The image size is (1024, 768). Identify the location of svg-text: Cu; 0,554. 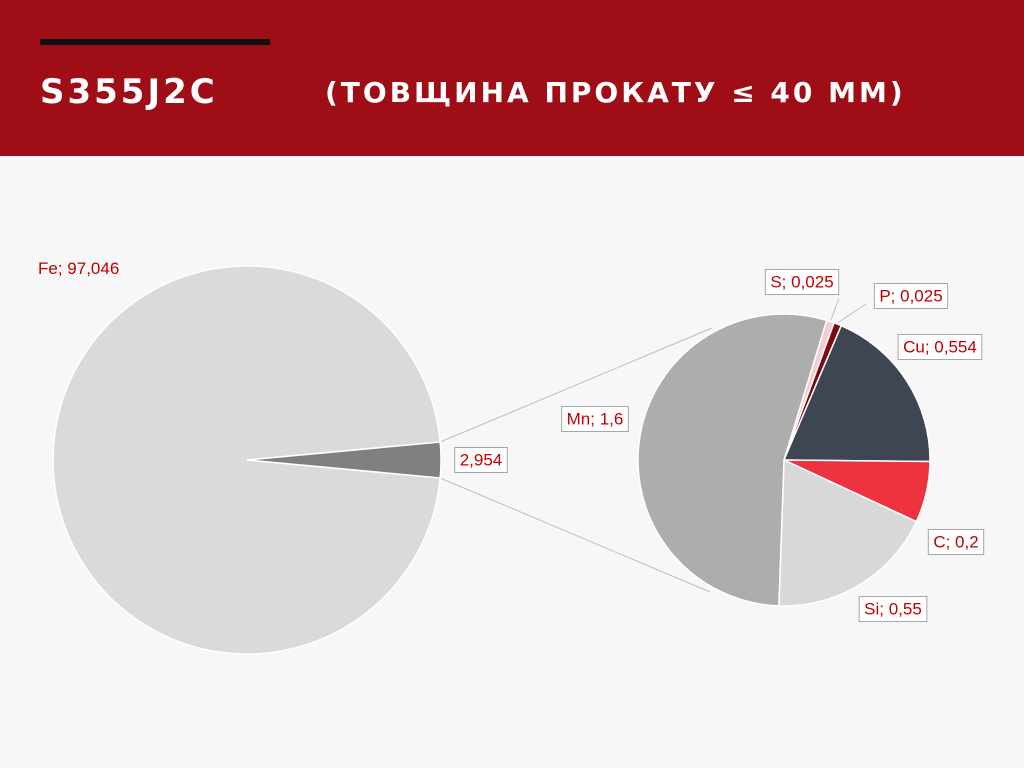
(940, 347).